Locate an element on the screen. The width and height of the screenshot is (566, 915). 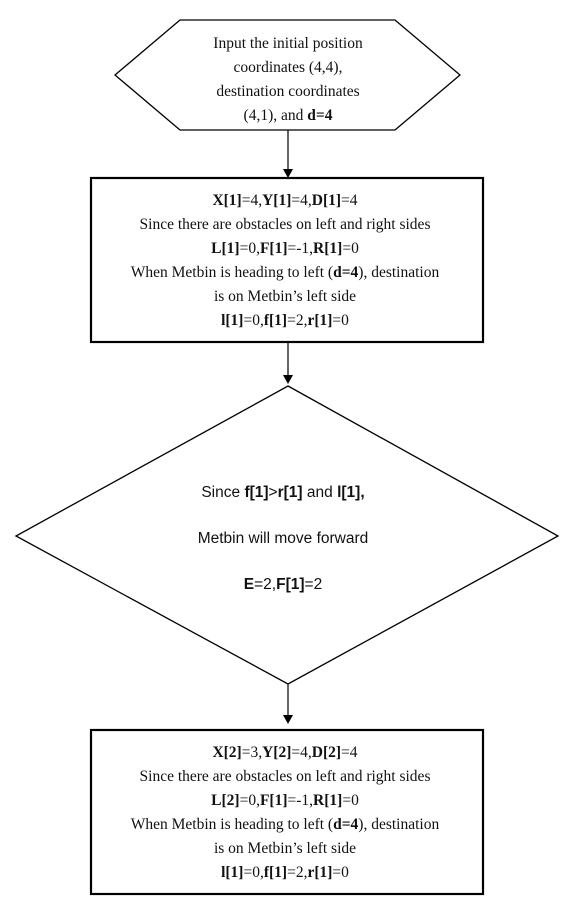
text-line: X[1]=4,Y[1]=4,D[1]=4 is located at coordinates (284, 200).